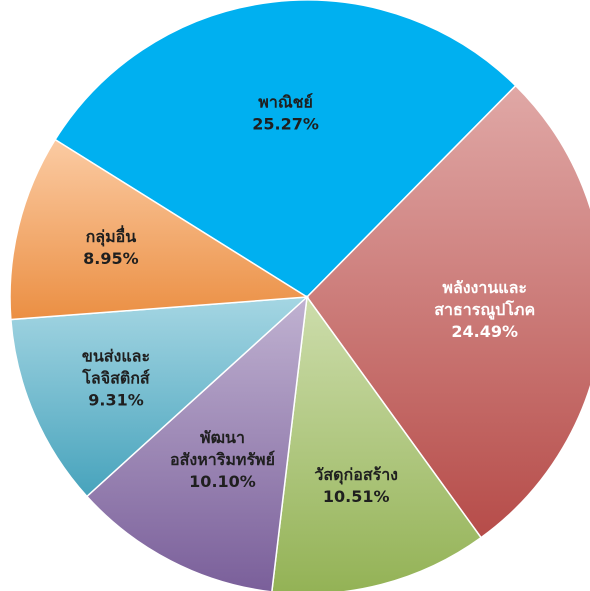 The height and width of the screenshot is (591, 590). What do you see at coordinates (356, 496) in the screenshot?
I see `pie-value-label-2: 10.51%` at bounding box center [356, 496].